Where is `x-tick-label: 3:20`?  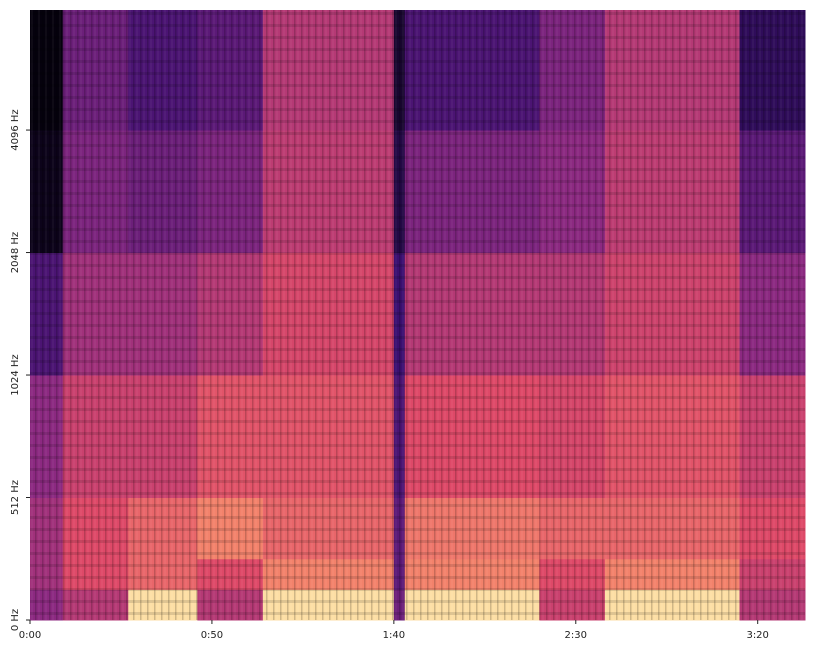 x-tick-label: 3:20 is located at coordinates (757, 635).